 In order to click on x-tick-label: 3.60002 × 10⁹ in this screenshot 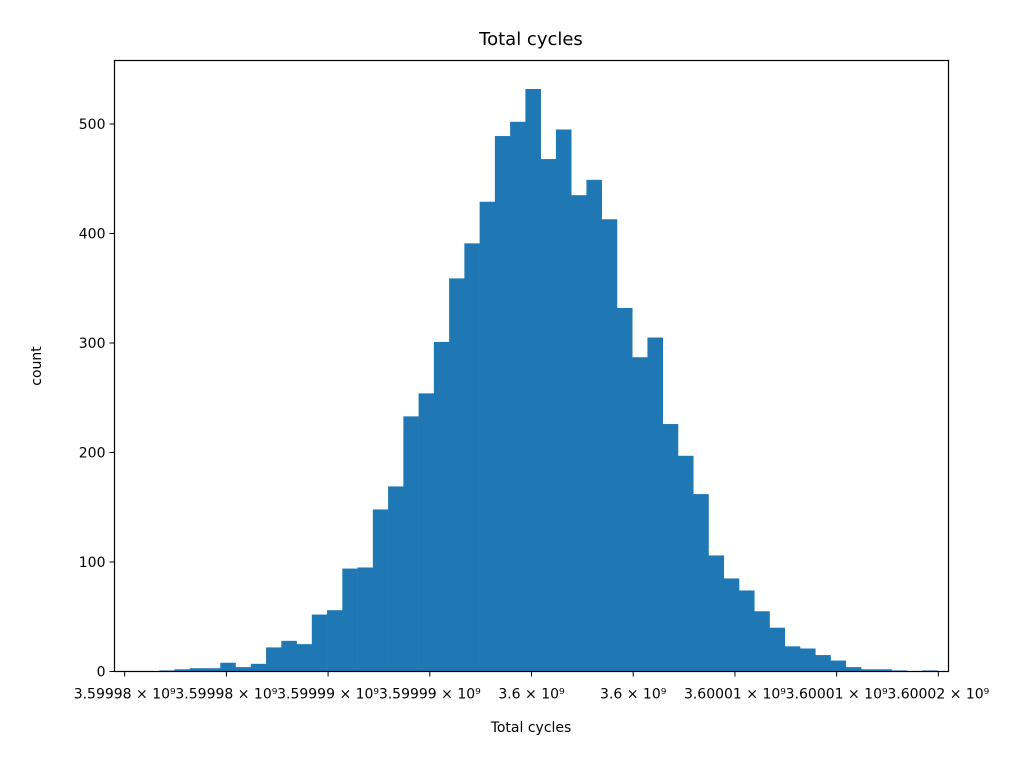, I will do `click(938, 695)`.